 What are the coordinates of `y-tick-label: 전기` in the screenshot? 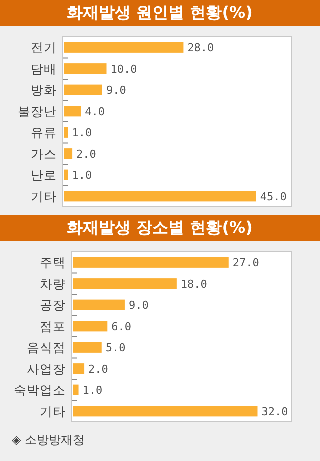 It's located at (44, 48).